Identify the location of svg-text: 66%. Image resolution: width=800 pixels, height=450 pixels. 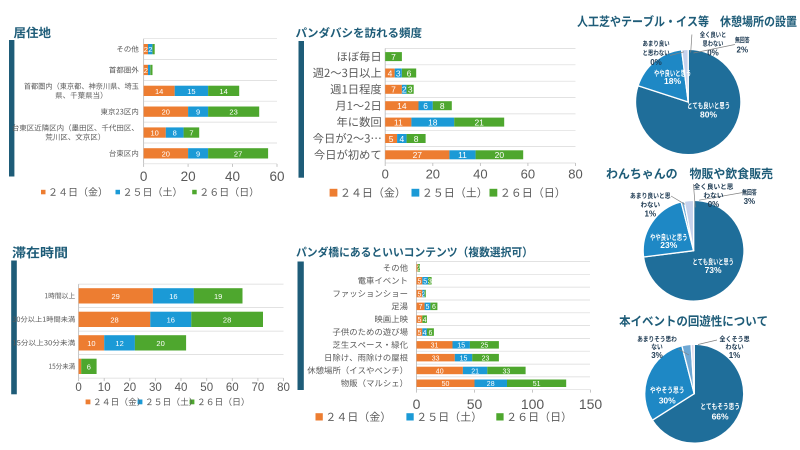
(720, 416).